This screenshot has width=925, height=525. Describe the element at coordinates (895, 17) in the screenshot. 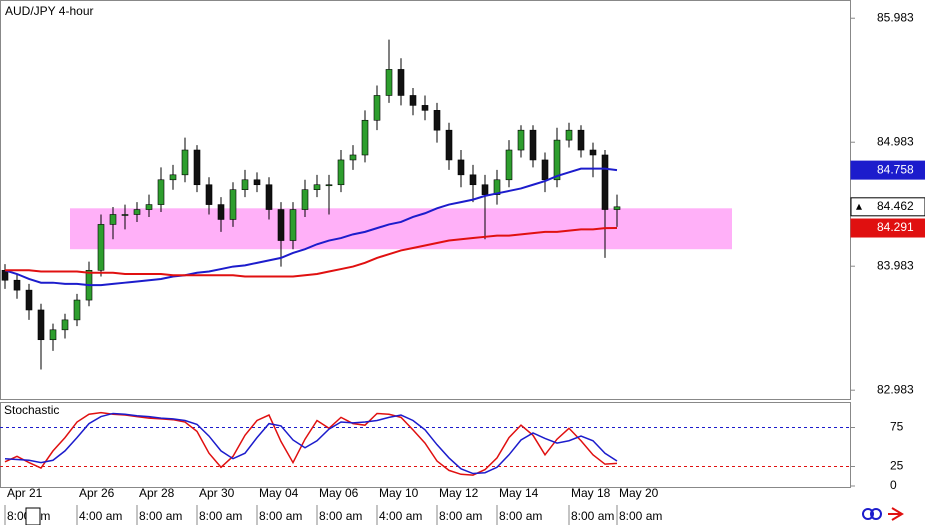

I see `y-tick-label: 85.983` at that location.